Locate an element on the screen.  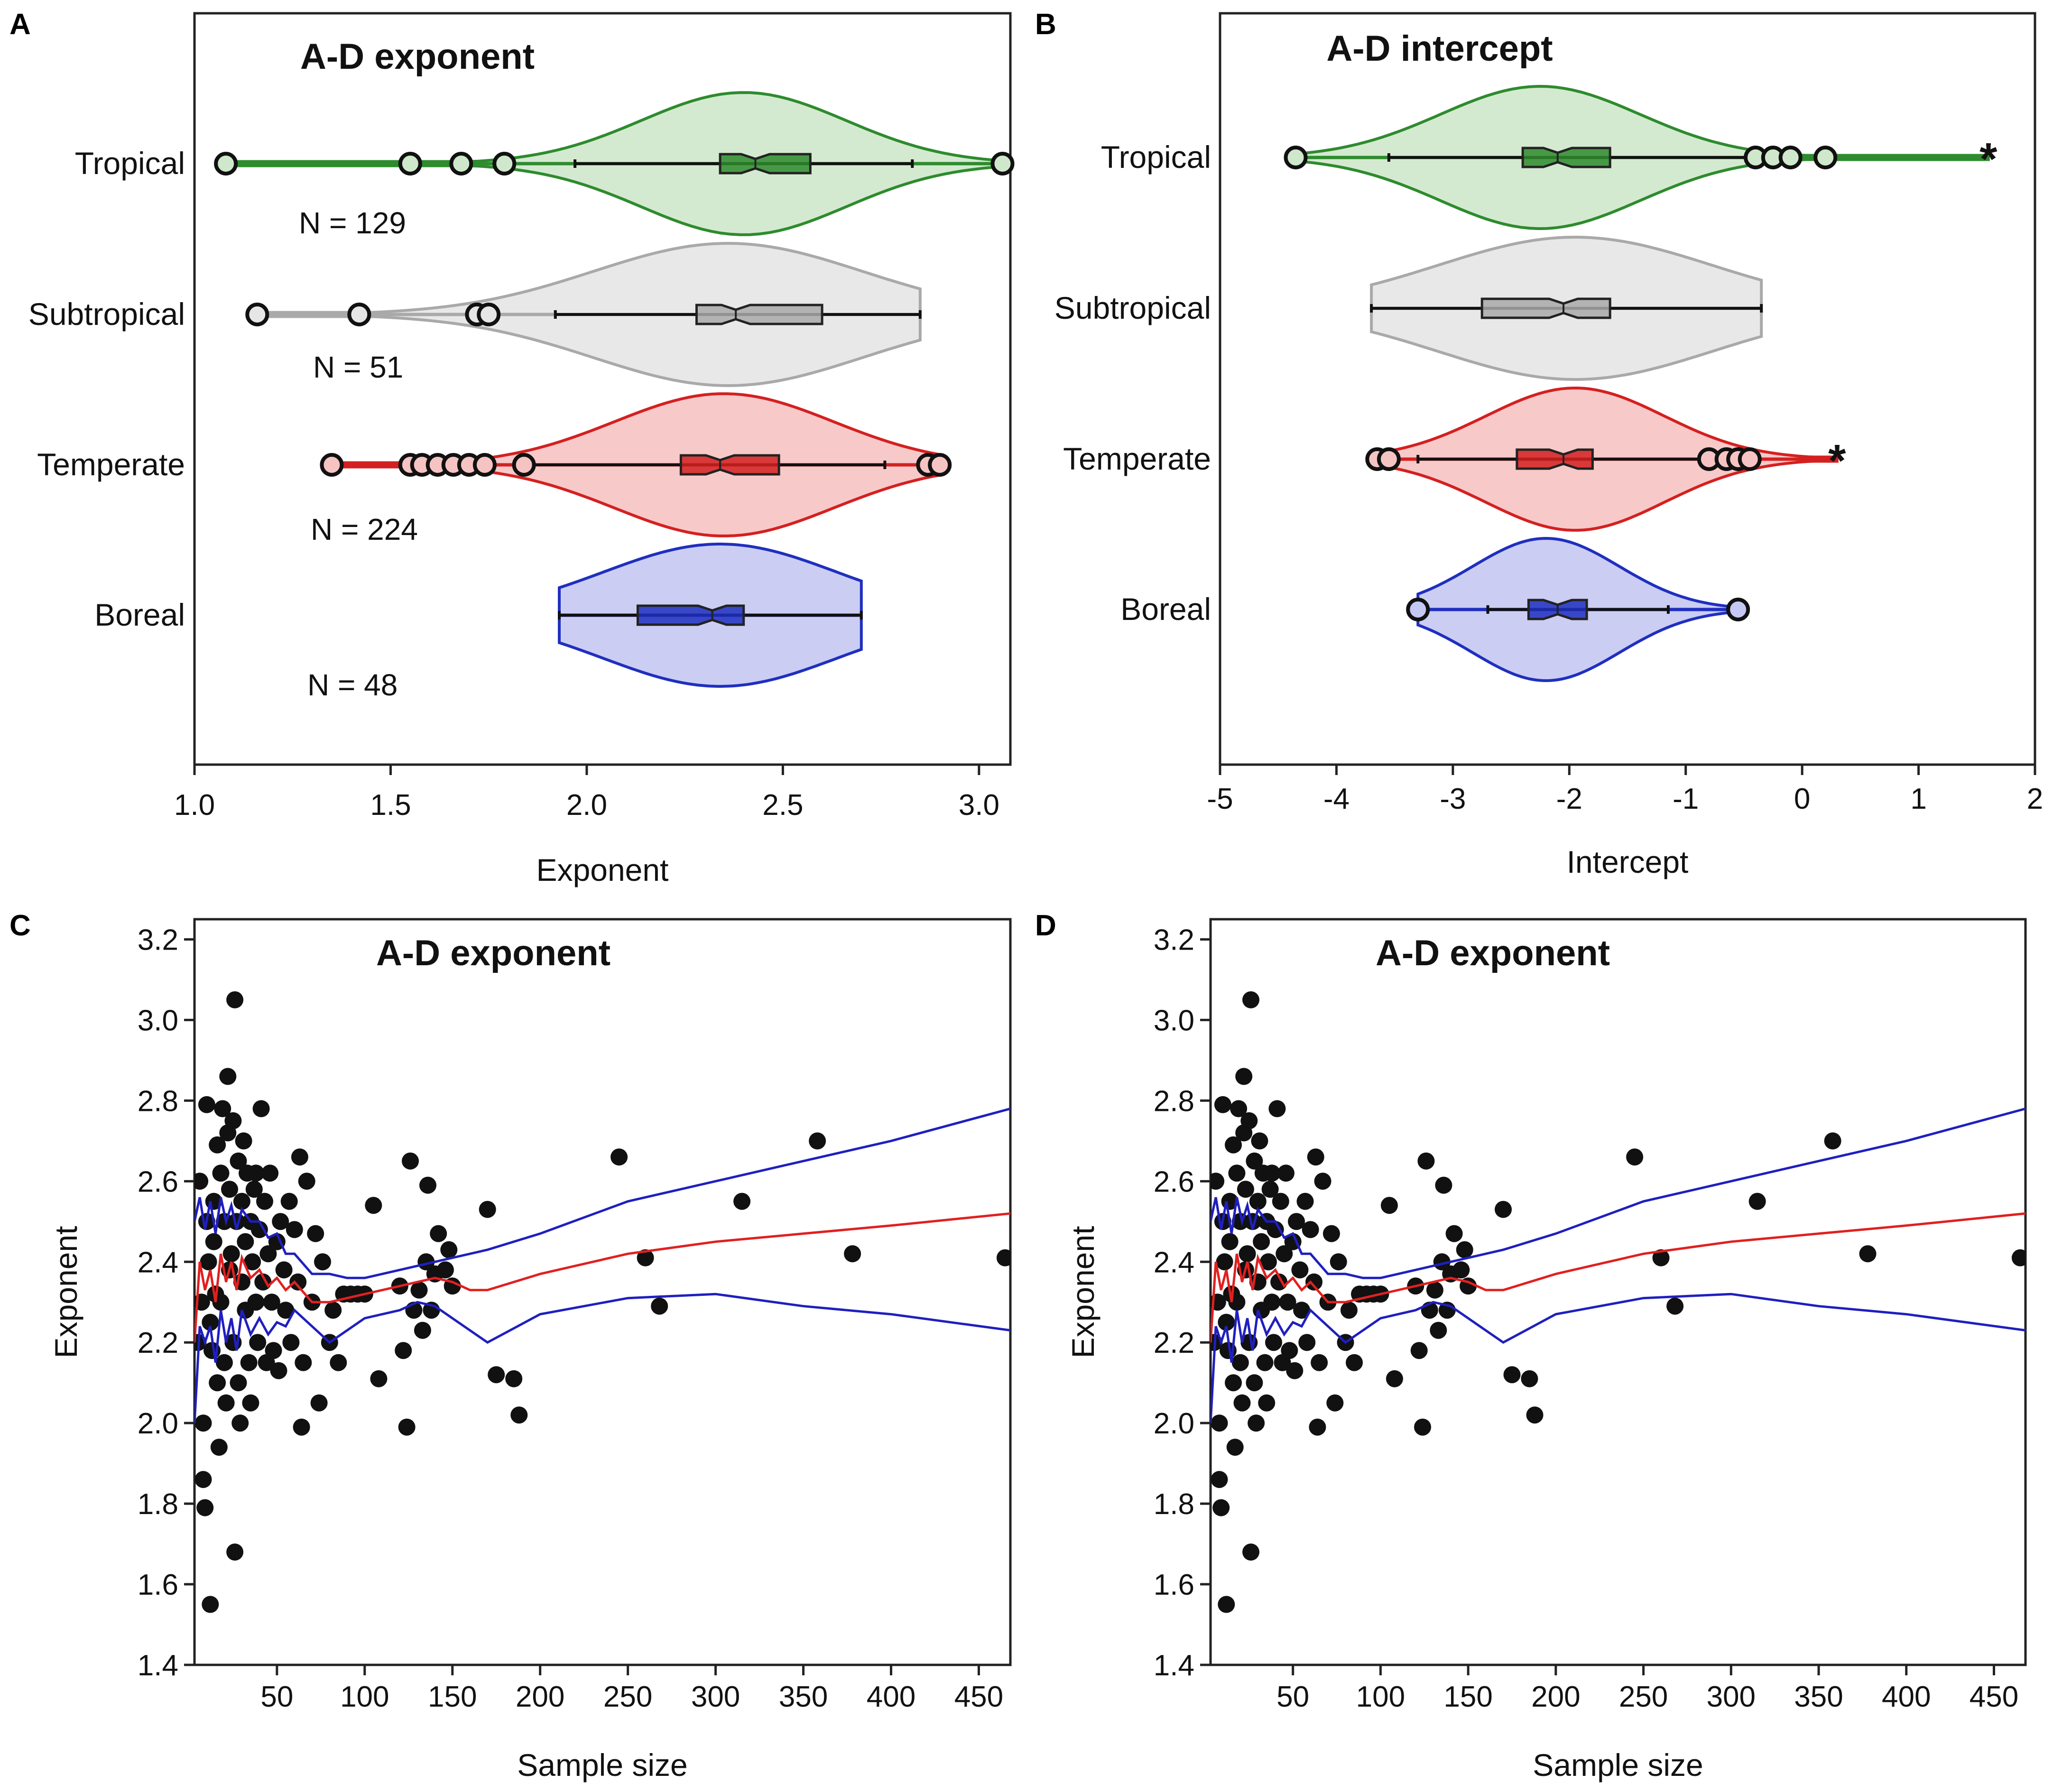
x-tick-label: -2 is located at coordinates (1569, 799).